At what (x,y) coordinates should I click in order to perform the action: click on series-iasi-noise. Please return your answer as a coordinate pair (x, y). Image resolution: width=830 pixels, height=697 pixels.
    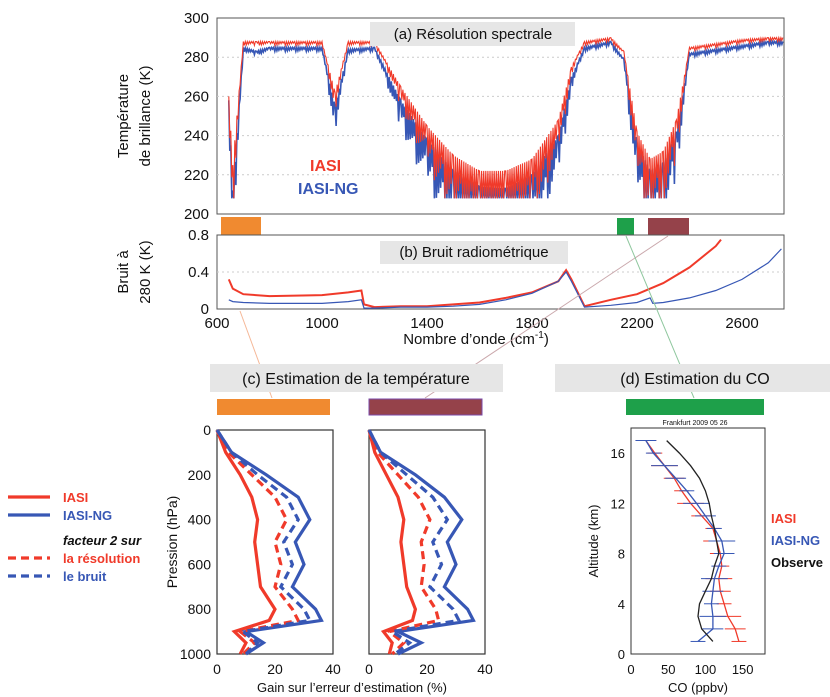
    Looking at the image, I should click on (474, 273).